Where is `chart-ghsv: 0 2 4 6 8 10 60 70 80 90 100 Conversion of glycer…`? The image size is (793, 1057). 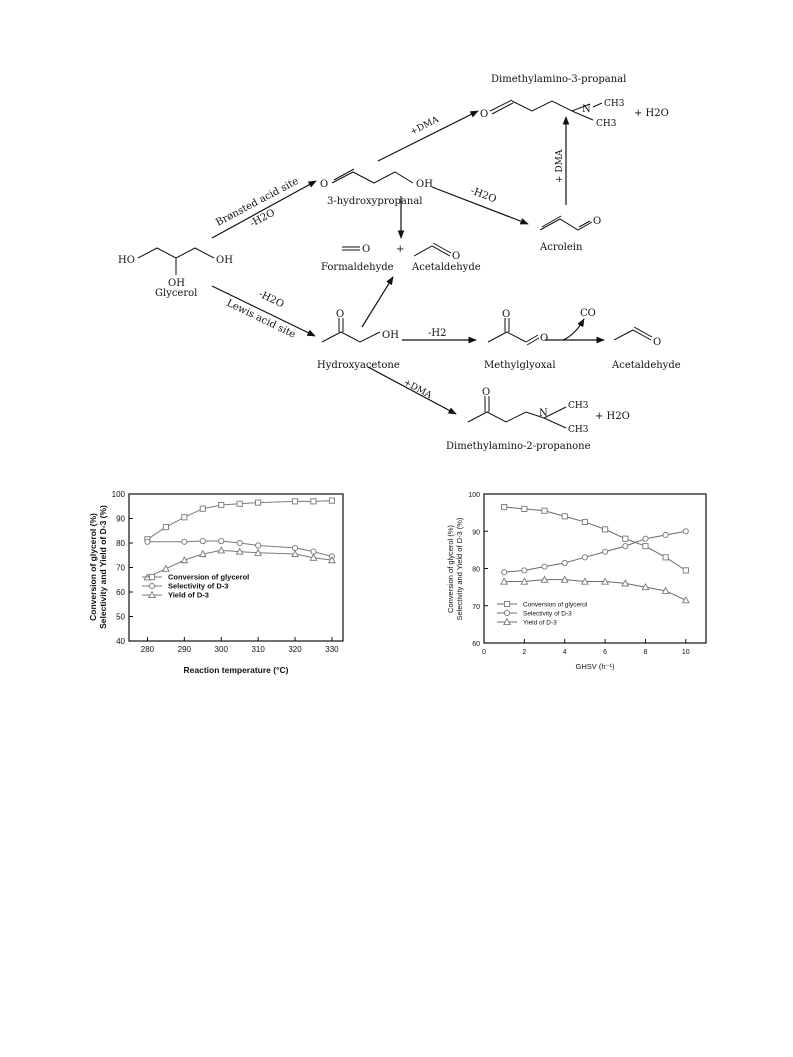
chart-ghsv: 0 2 4 6 8 10 60 70 80 90 100 Conversion of glycer… is located at coordinates (576, 581).